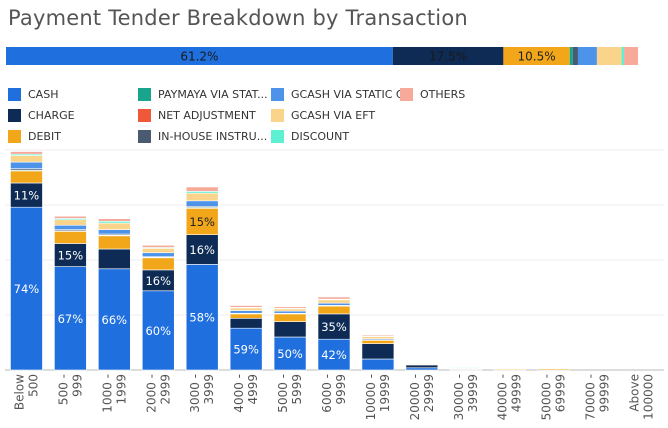 The height and width of the screenshot is (428, 668). What do you see at coordinates (341, 389) in the screenshot?
I see `x-tick-label-line: 9999` at bounding box center [341, 389].